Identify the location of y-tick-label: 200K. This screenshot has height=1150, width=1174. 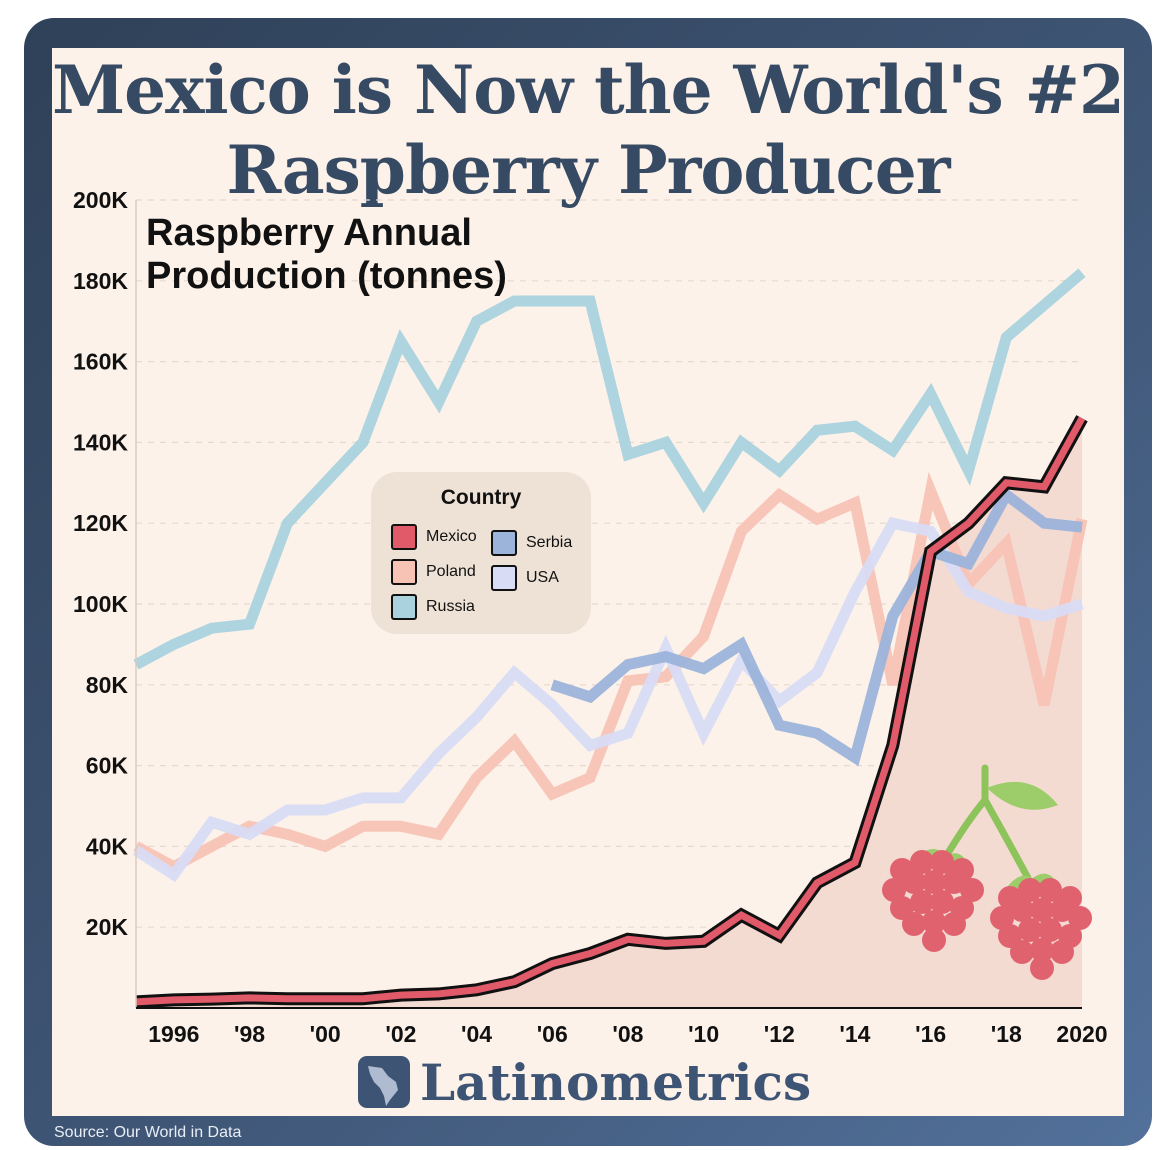
(100, 200).